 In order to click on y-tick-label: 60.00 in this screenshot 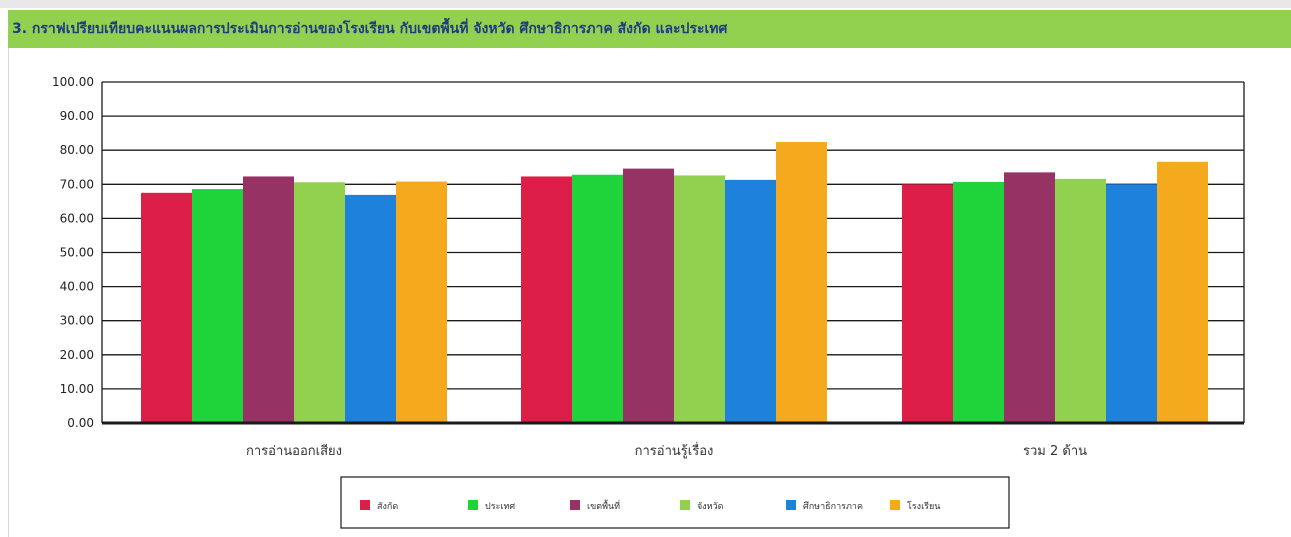, I will do `click(77, 218)`.